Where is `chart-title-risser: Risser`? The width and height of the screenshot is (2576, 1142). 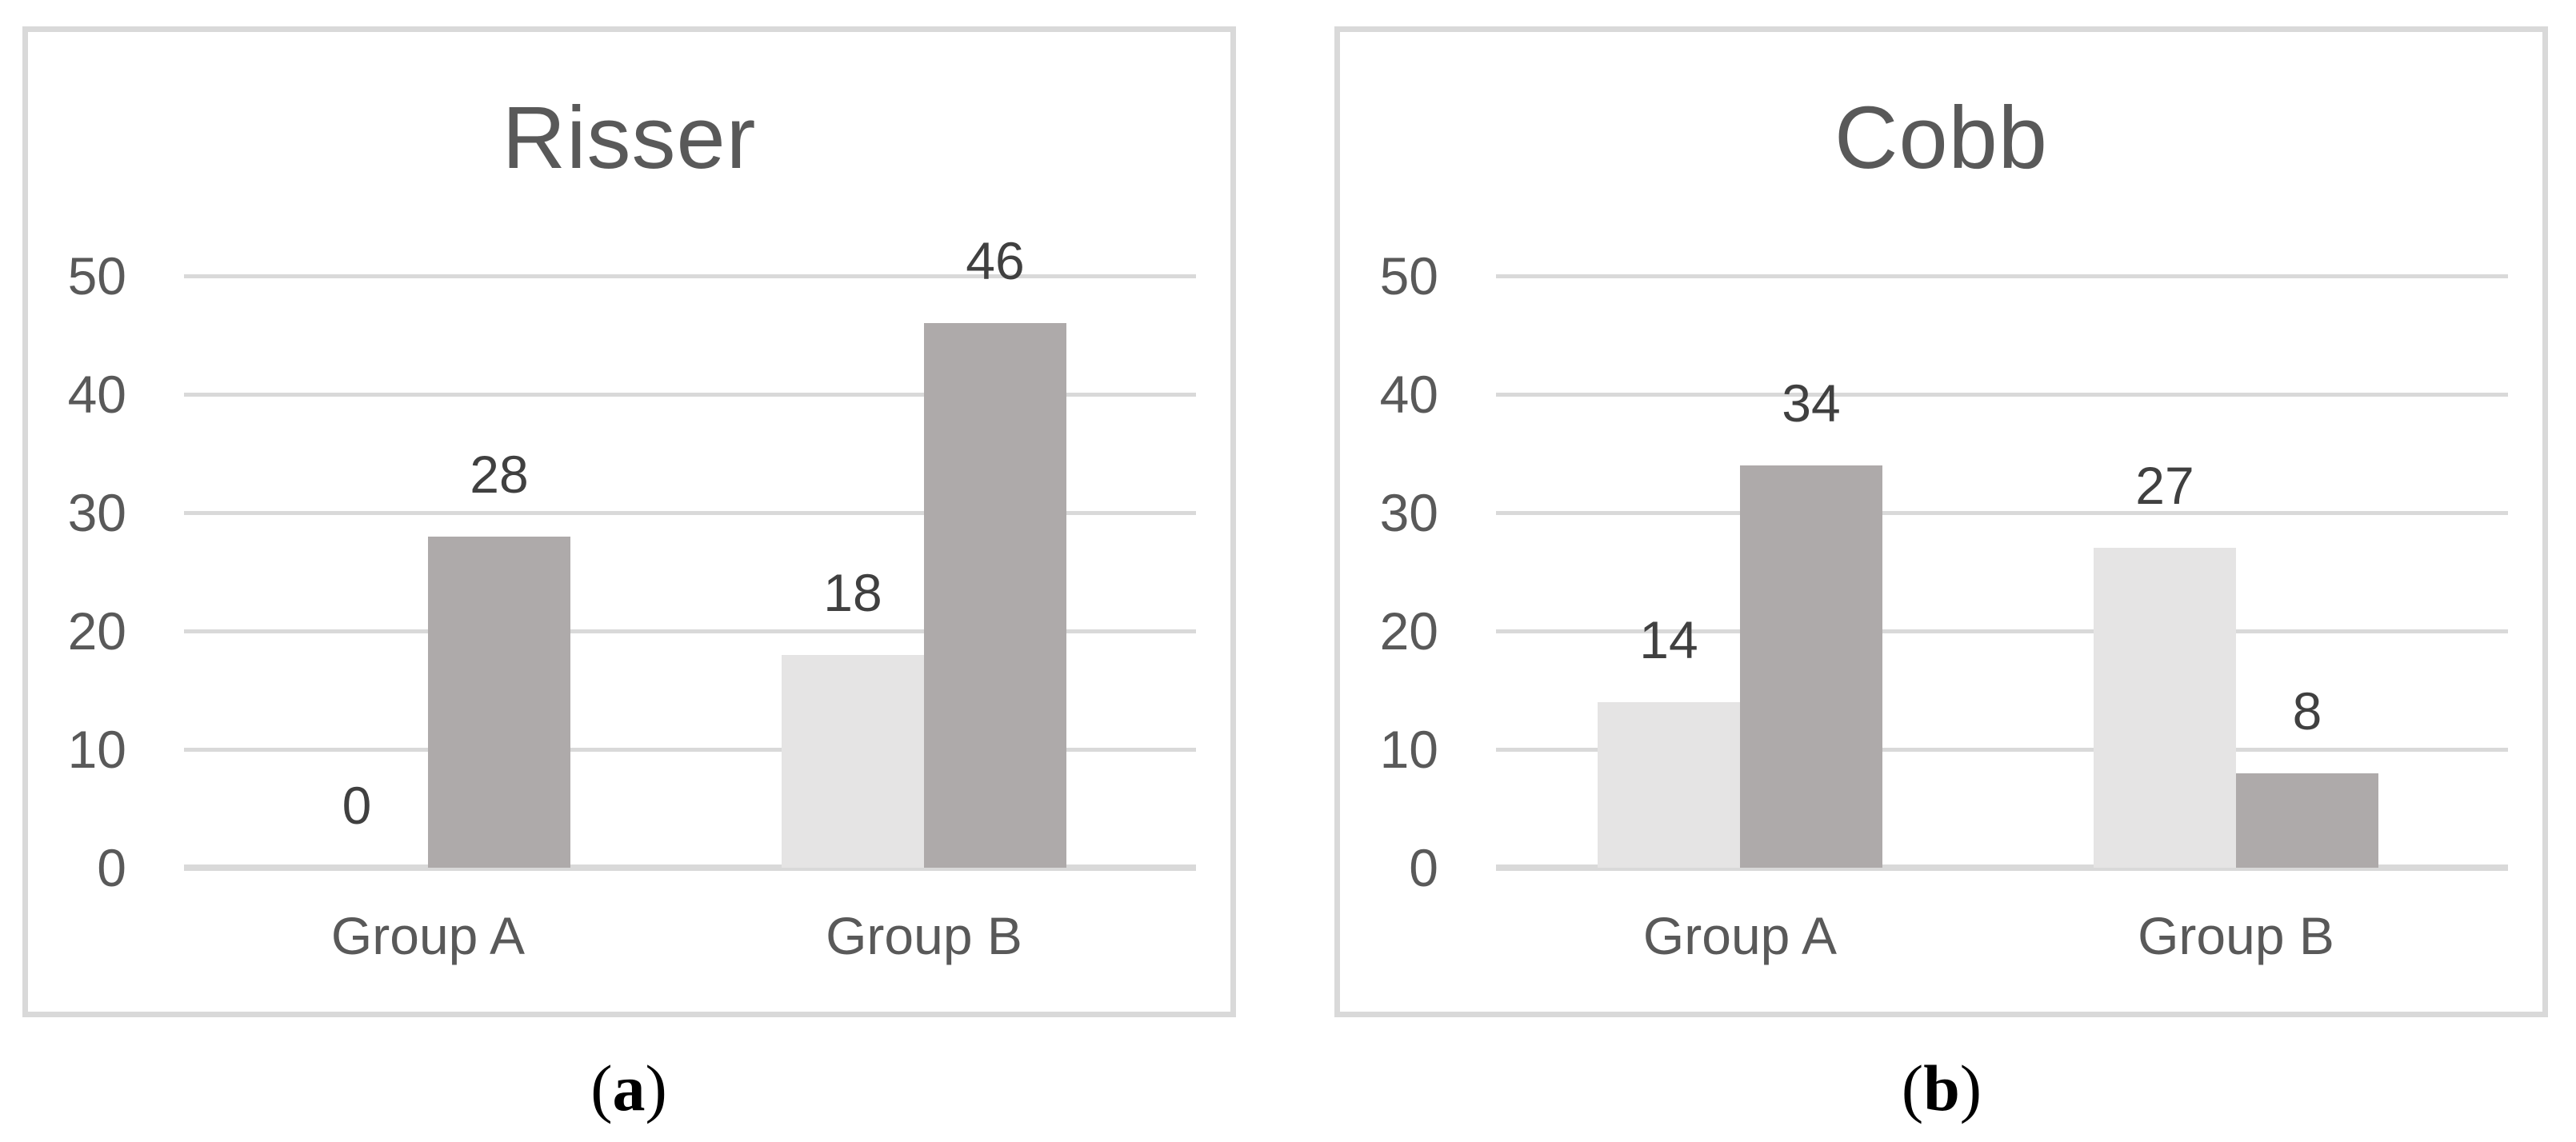
chart-title-risser: Risser is located at coordinates (629, 138).